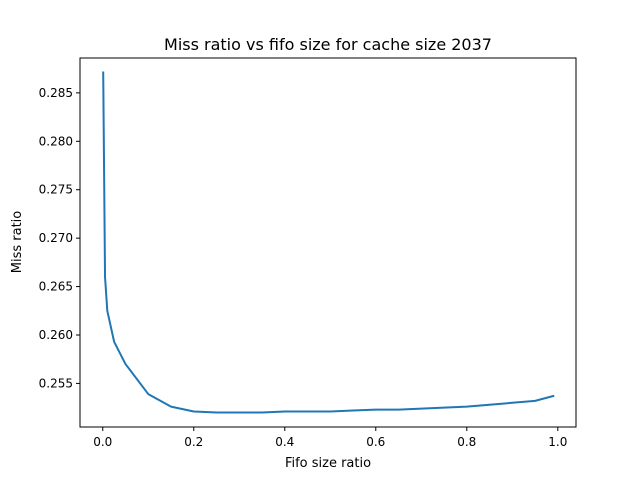  Describe the element at coordinates (56, 141) in the screenshot. I see `y-tick-label: 0.280` at that location.